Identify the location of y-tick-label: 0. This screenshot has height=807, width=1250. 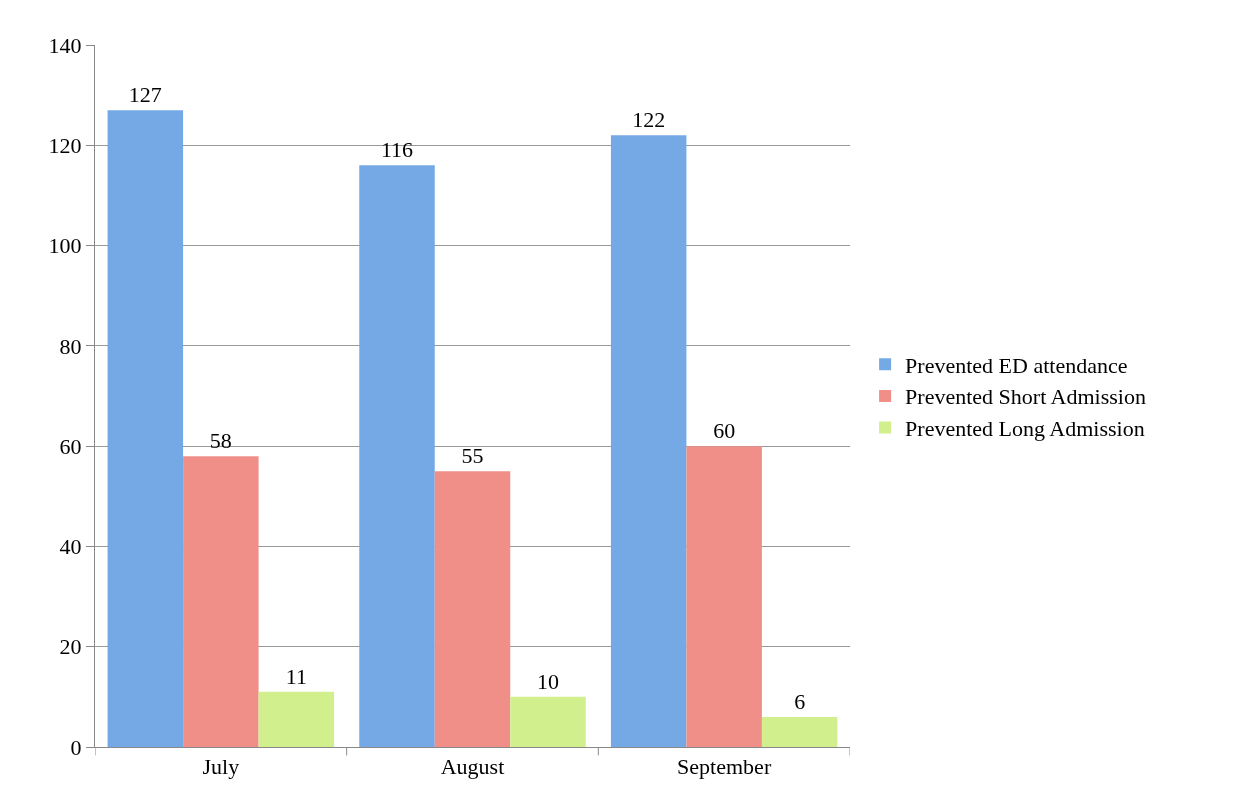
(76, 747).